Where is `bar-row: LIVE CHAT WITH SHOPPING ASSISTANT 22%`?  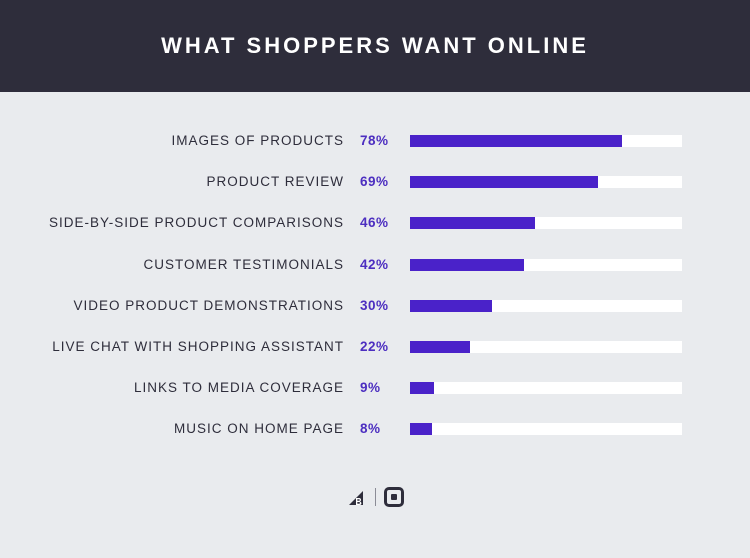
bar-row: LIVE CHAT WITH SHOPPING ASSISTANT 22% is located at coordinates (375, 347).